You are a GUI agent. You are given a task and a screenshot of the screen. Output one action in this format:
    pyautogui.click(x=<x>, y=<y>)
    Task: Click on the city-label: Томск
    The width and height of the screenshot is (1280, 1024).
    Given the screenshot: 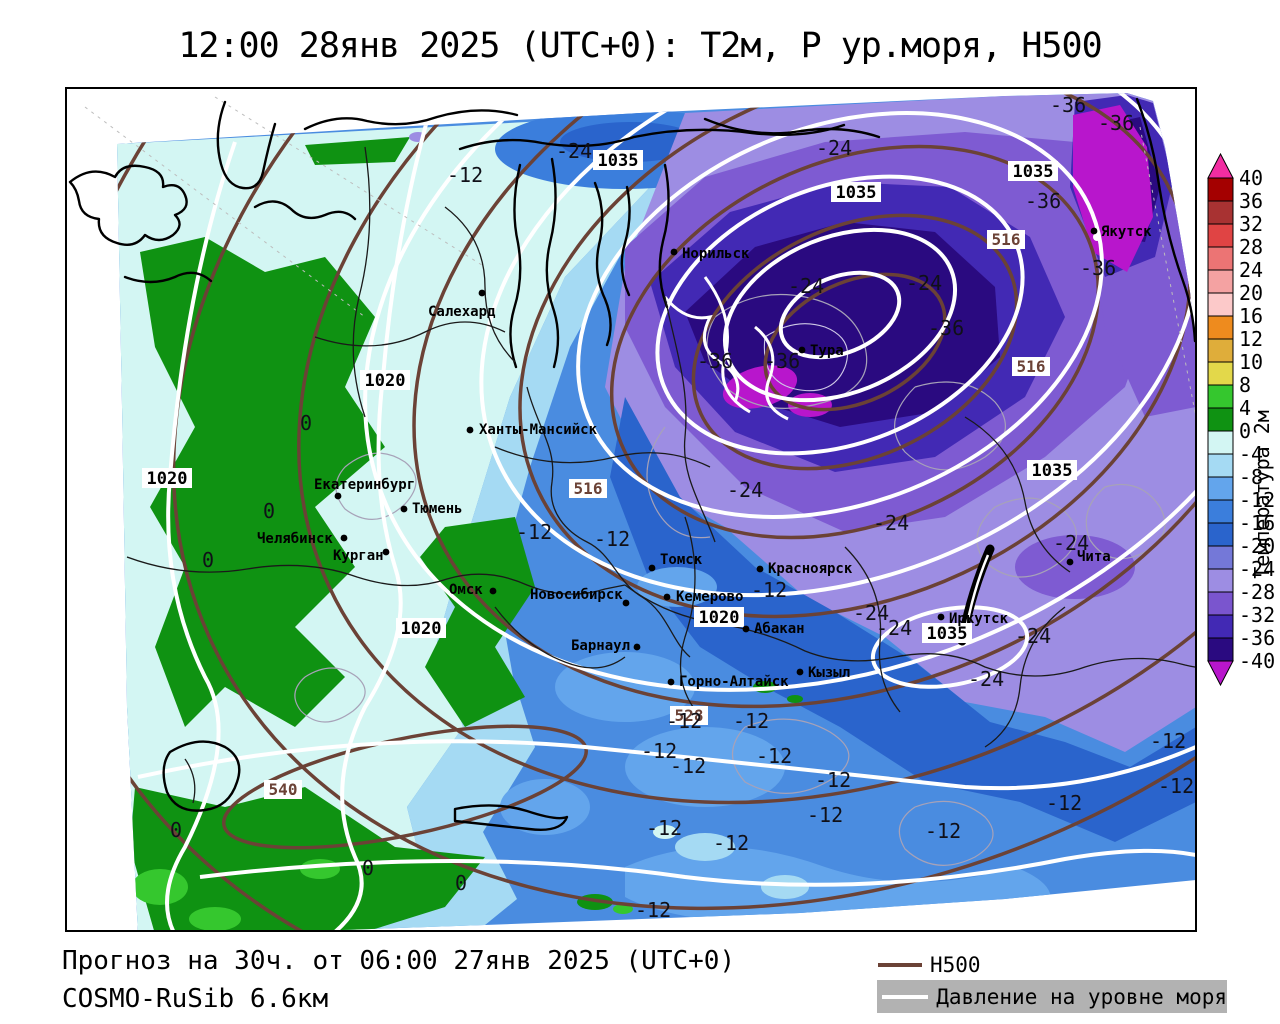 What is the action you would take?
    pyautogui.click(x=681, y=560)
    